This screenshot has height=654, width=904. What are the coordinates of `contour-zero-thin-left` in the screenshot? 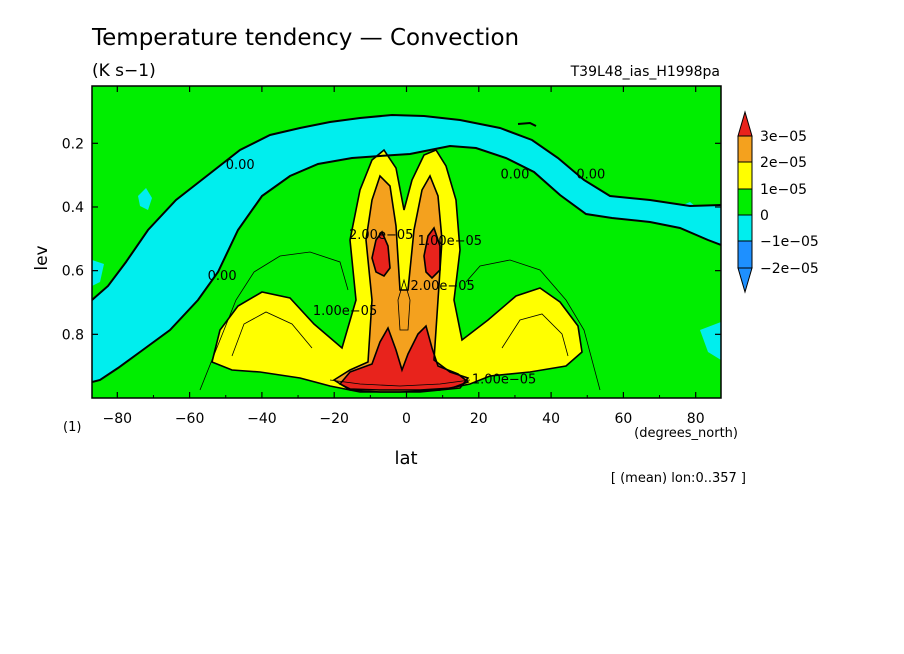 It's located at (274, 321).